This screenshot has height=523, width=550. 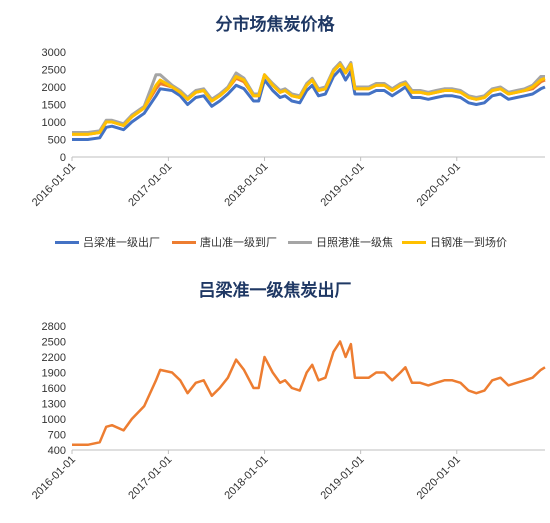 I want to click on y-tick-label: 1300, so click(x=54, y=405).